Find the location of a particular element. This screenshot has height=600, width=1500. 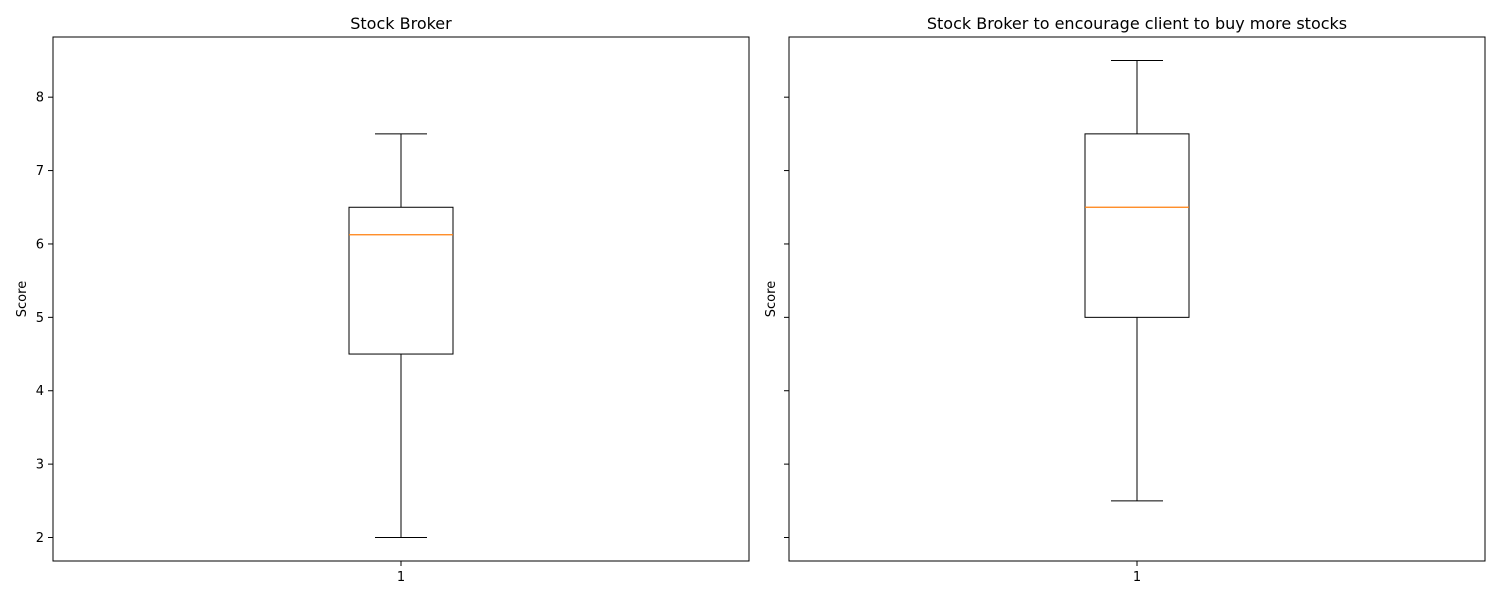

y-tick-label: 4 is located at coordinates (40, 391).